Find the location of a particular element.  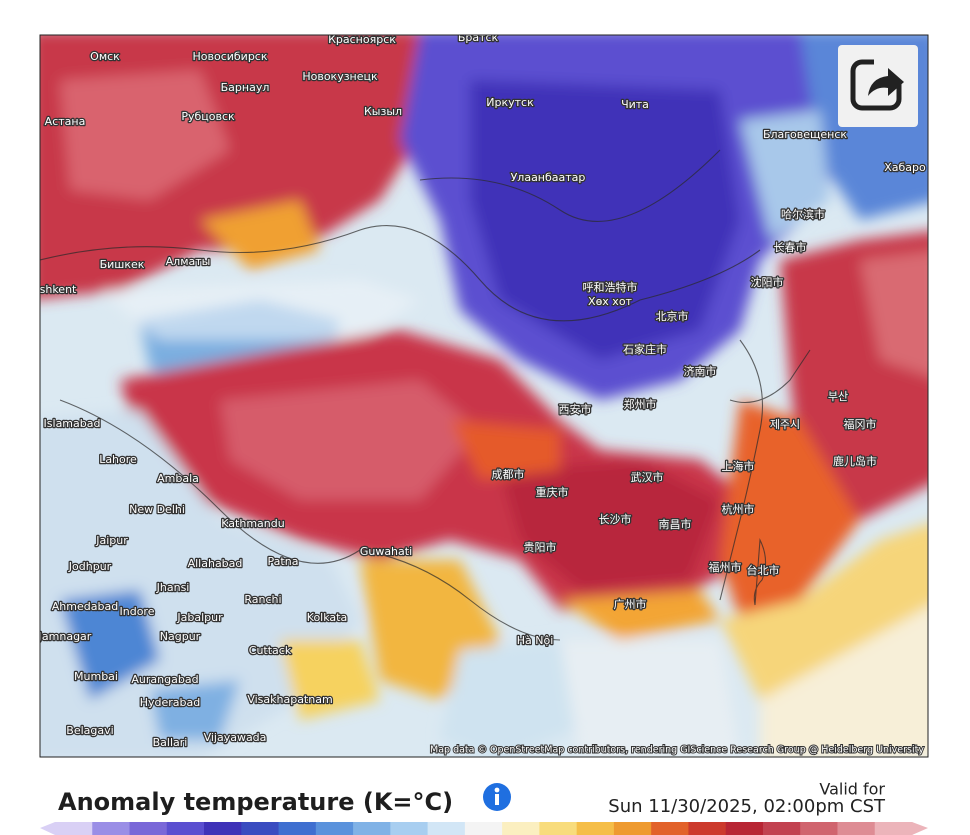

city-label: 郑州市 is located at coordinates (640, 404).